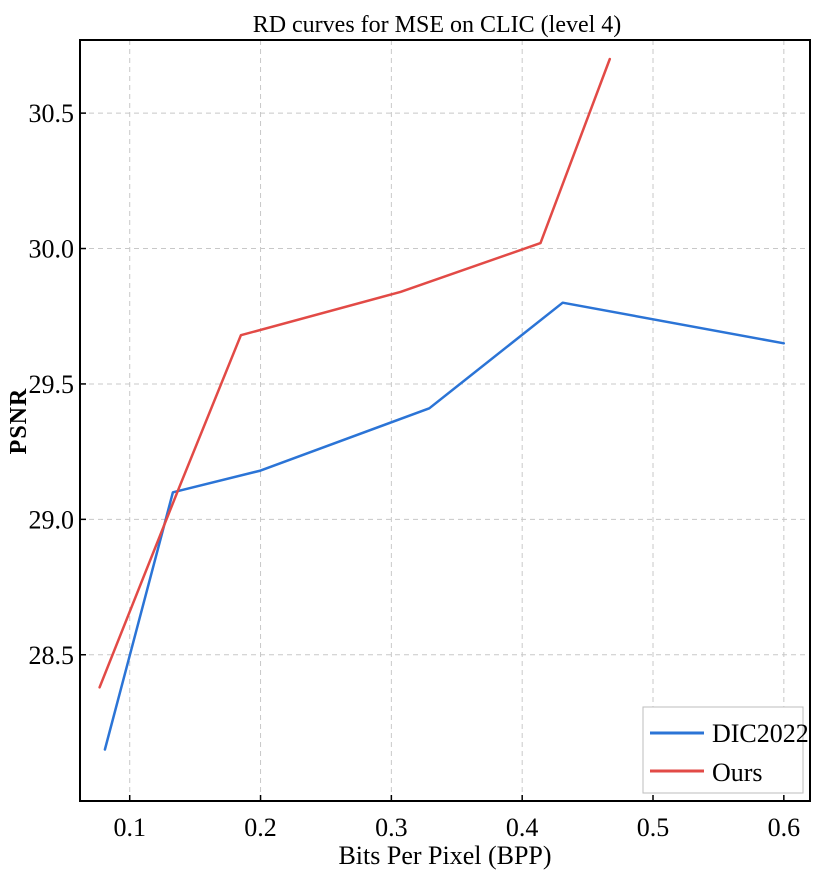 This screenshot has height=872, width=814. What do you see at coordinates (760, 733) in the screenshot?
I see `legend-label-dic2022: DIC2022` at bounding box center [760, 733].